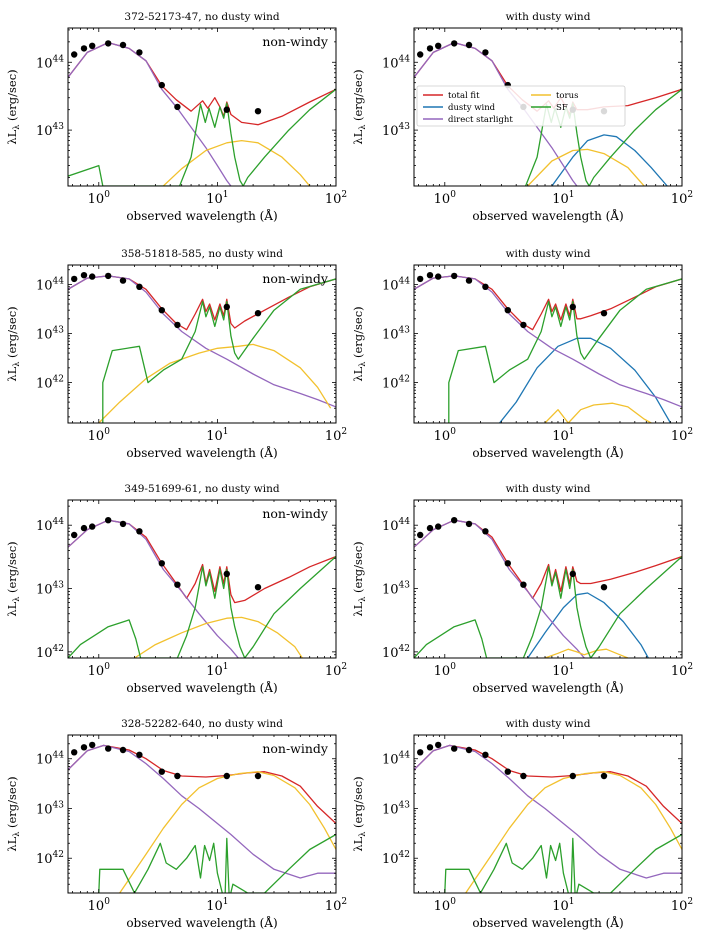 The image size is (706, 941). I want to click on chart-title: 328-52282-640, no dusty wind, so click(202, 724).